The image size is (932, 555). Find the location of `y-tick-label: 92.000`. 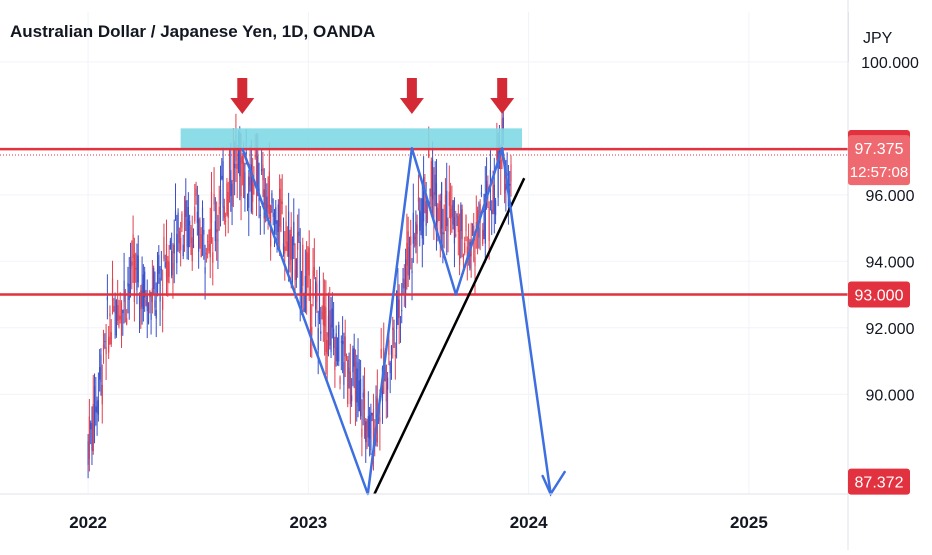

y-tick-label: 92.000 is located at coordinates (890, 329).